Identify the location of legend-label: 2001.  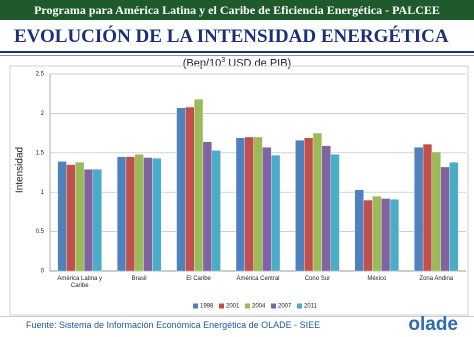
(233, 307).